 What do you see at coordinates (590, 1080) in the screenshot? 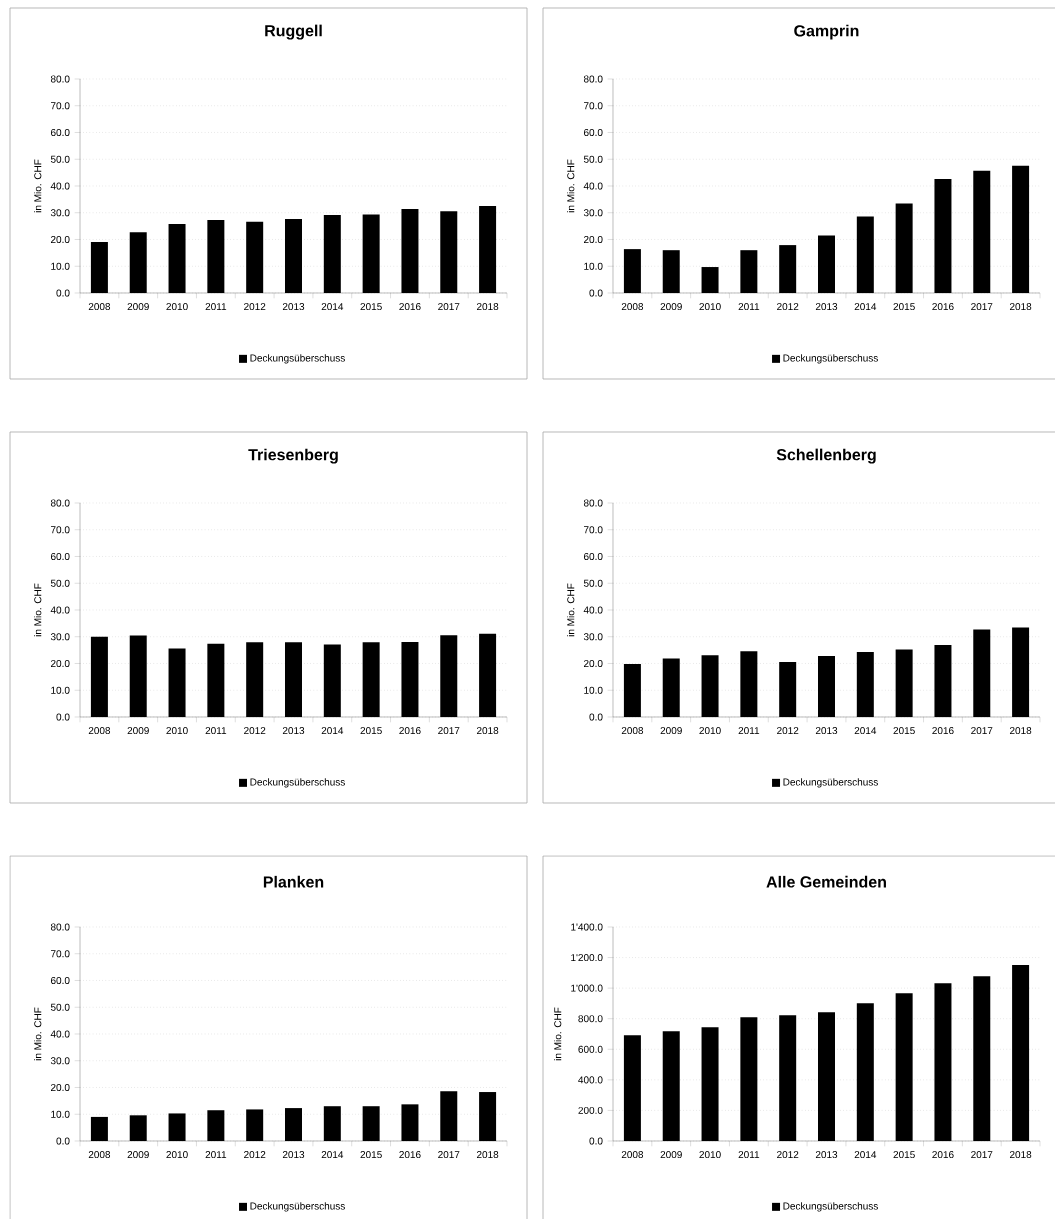
I see `y-tick-label: 400.0` at bounding box center [590, 1080].